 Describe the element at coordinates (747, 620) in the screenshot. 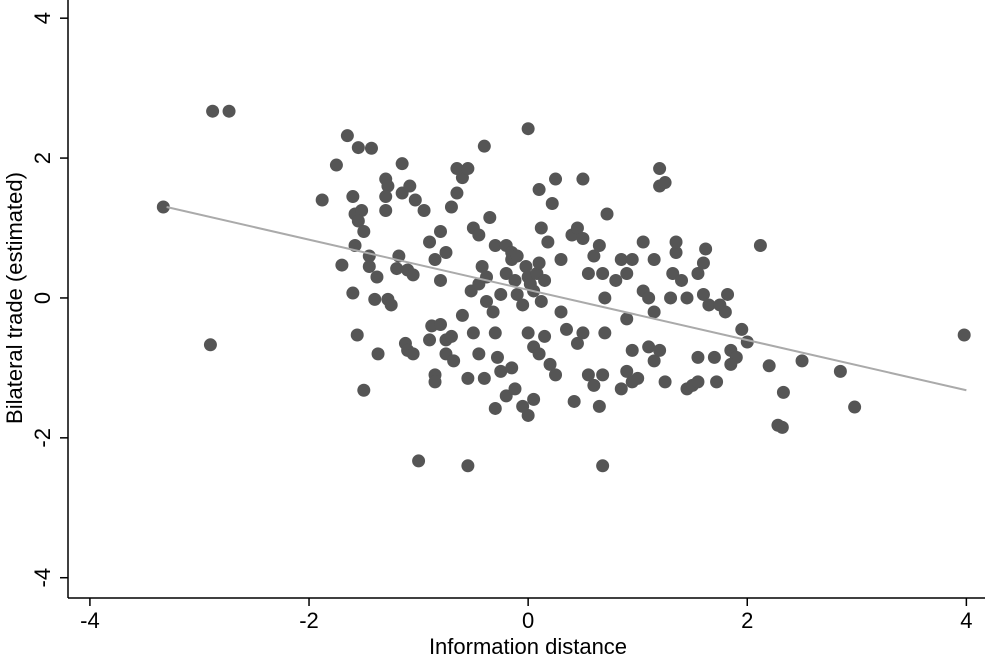

I see `x-tick-label: 2` at that location.